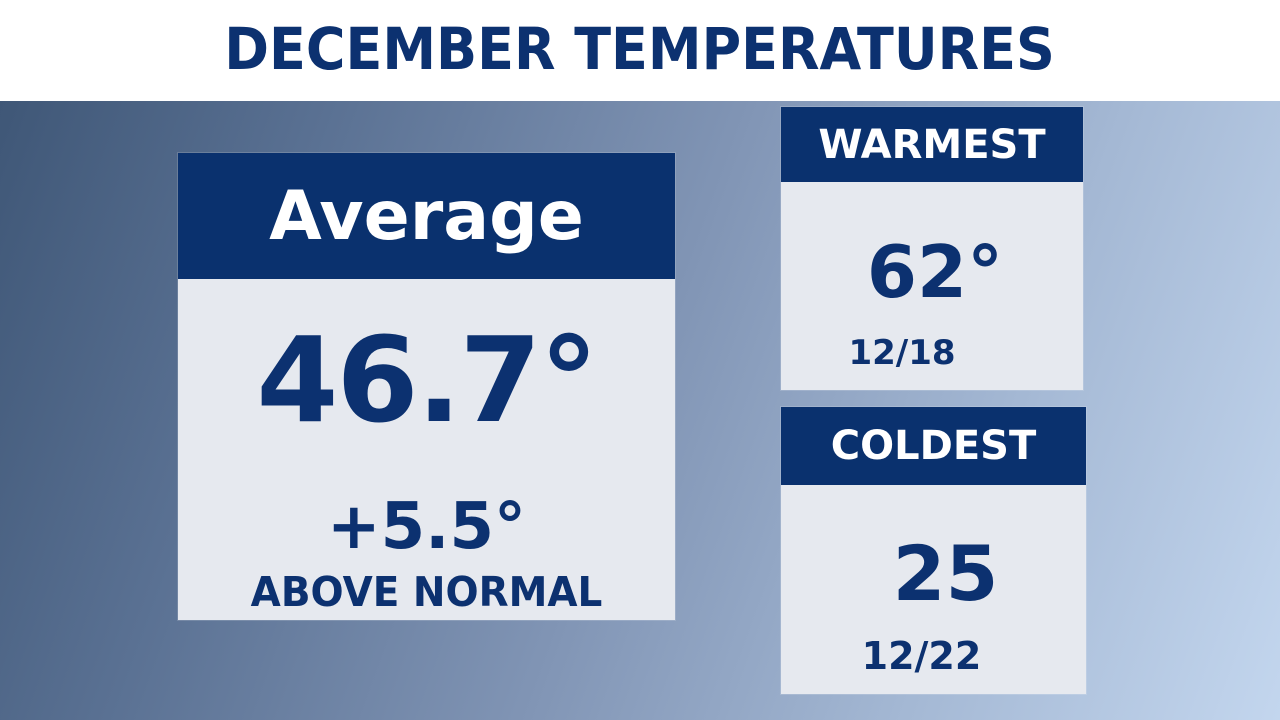  What do you see at coordinates (921, 656) in the screenshot?
I see `coldest-date: 12/22` at bounding box center [921, 656].